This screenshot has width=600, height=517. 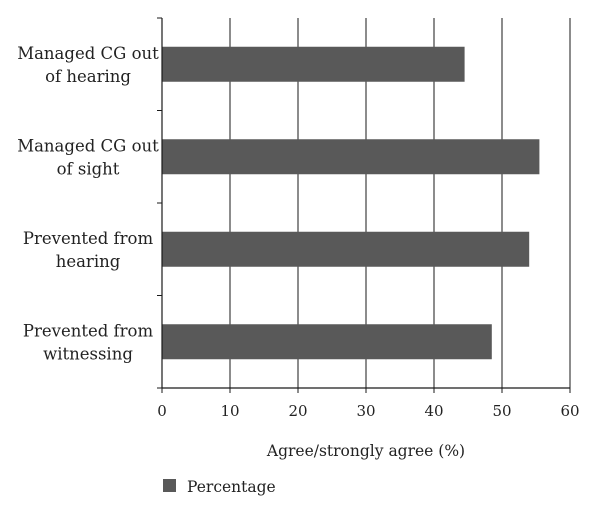 I want to click on legend-label-percentage: Percentage, so click(x=231, y=487).